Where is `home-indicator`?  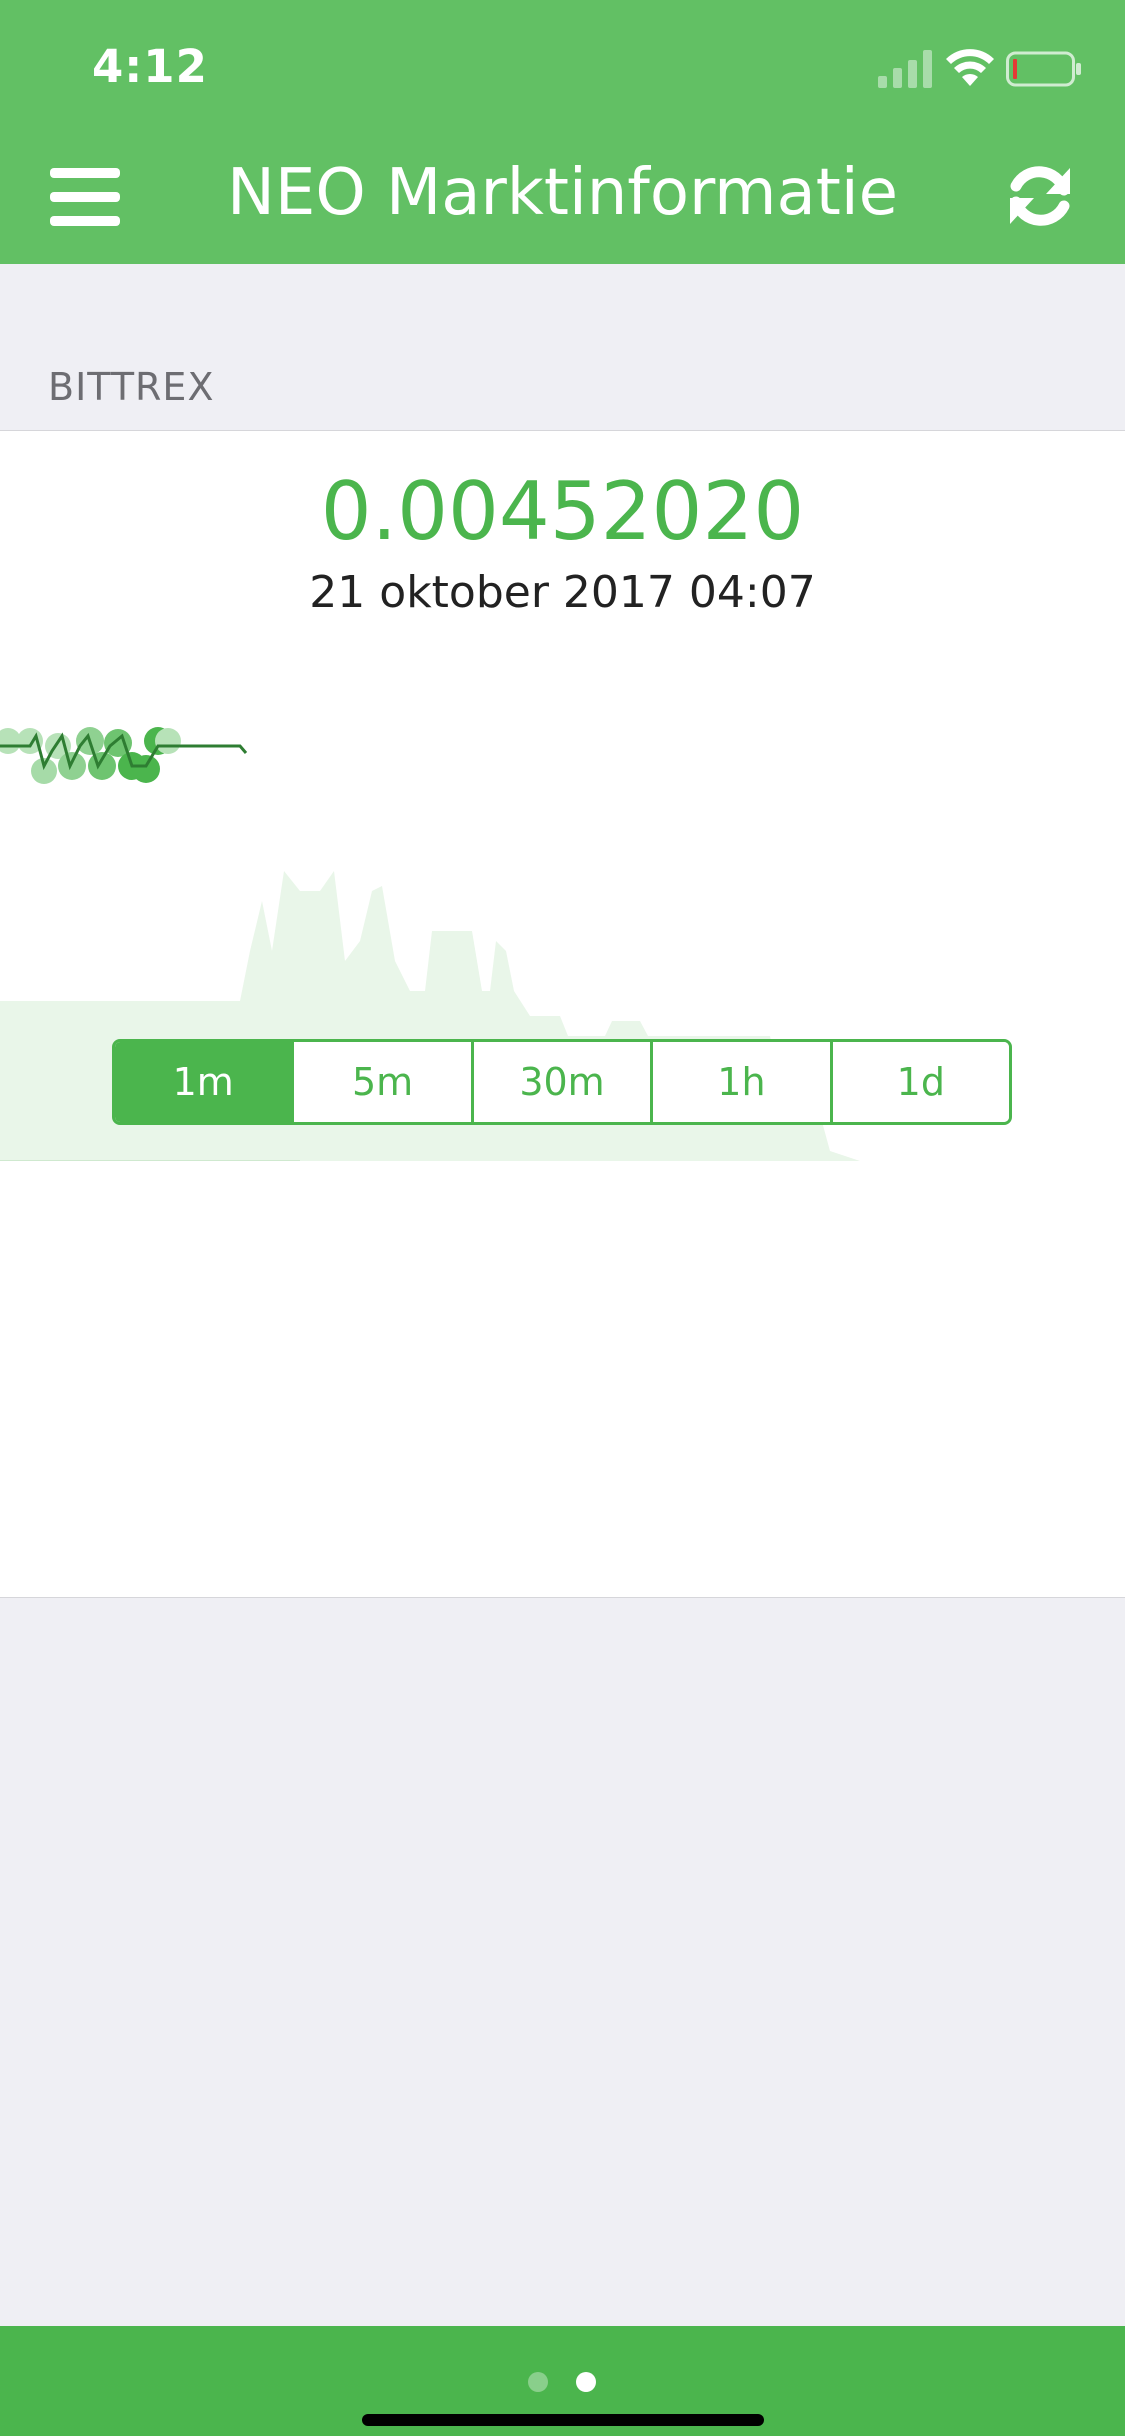
home-indicator is located at coordinates (563, 2420).